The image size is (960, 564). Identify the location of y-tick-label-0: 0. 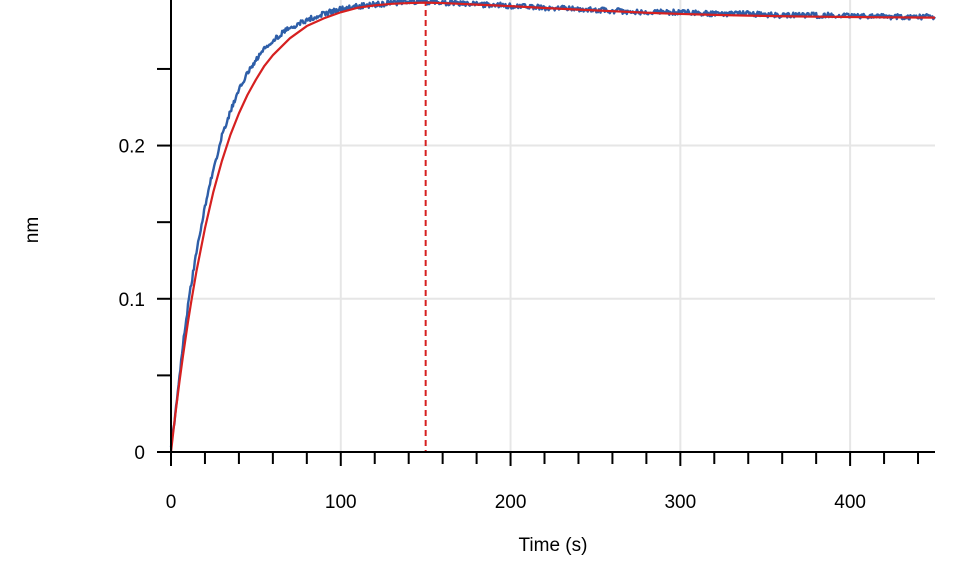
(139, 453).